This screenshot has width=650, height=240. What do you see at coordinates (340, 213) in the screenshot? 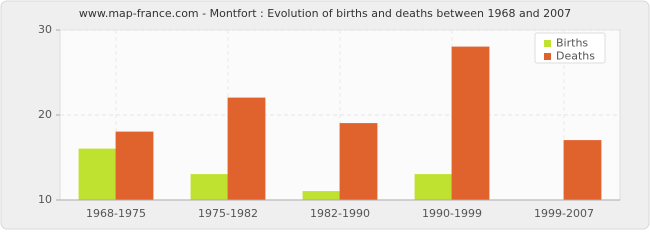
I see `x-tick-label: 1982-1990` at bounding box center [340, 213].